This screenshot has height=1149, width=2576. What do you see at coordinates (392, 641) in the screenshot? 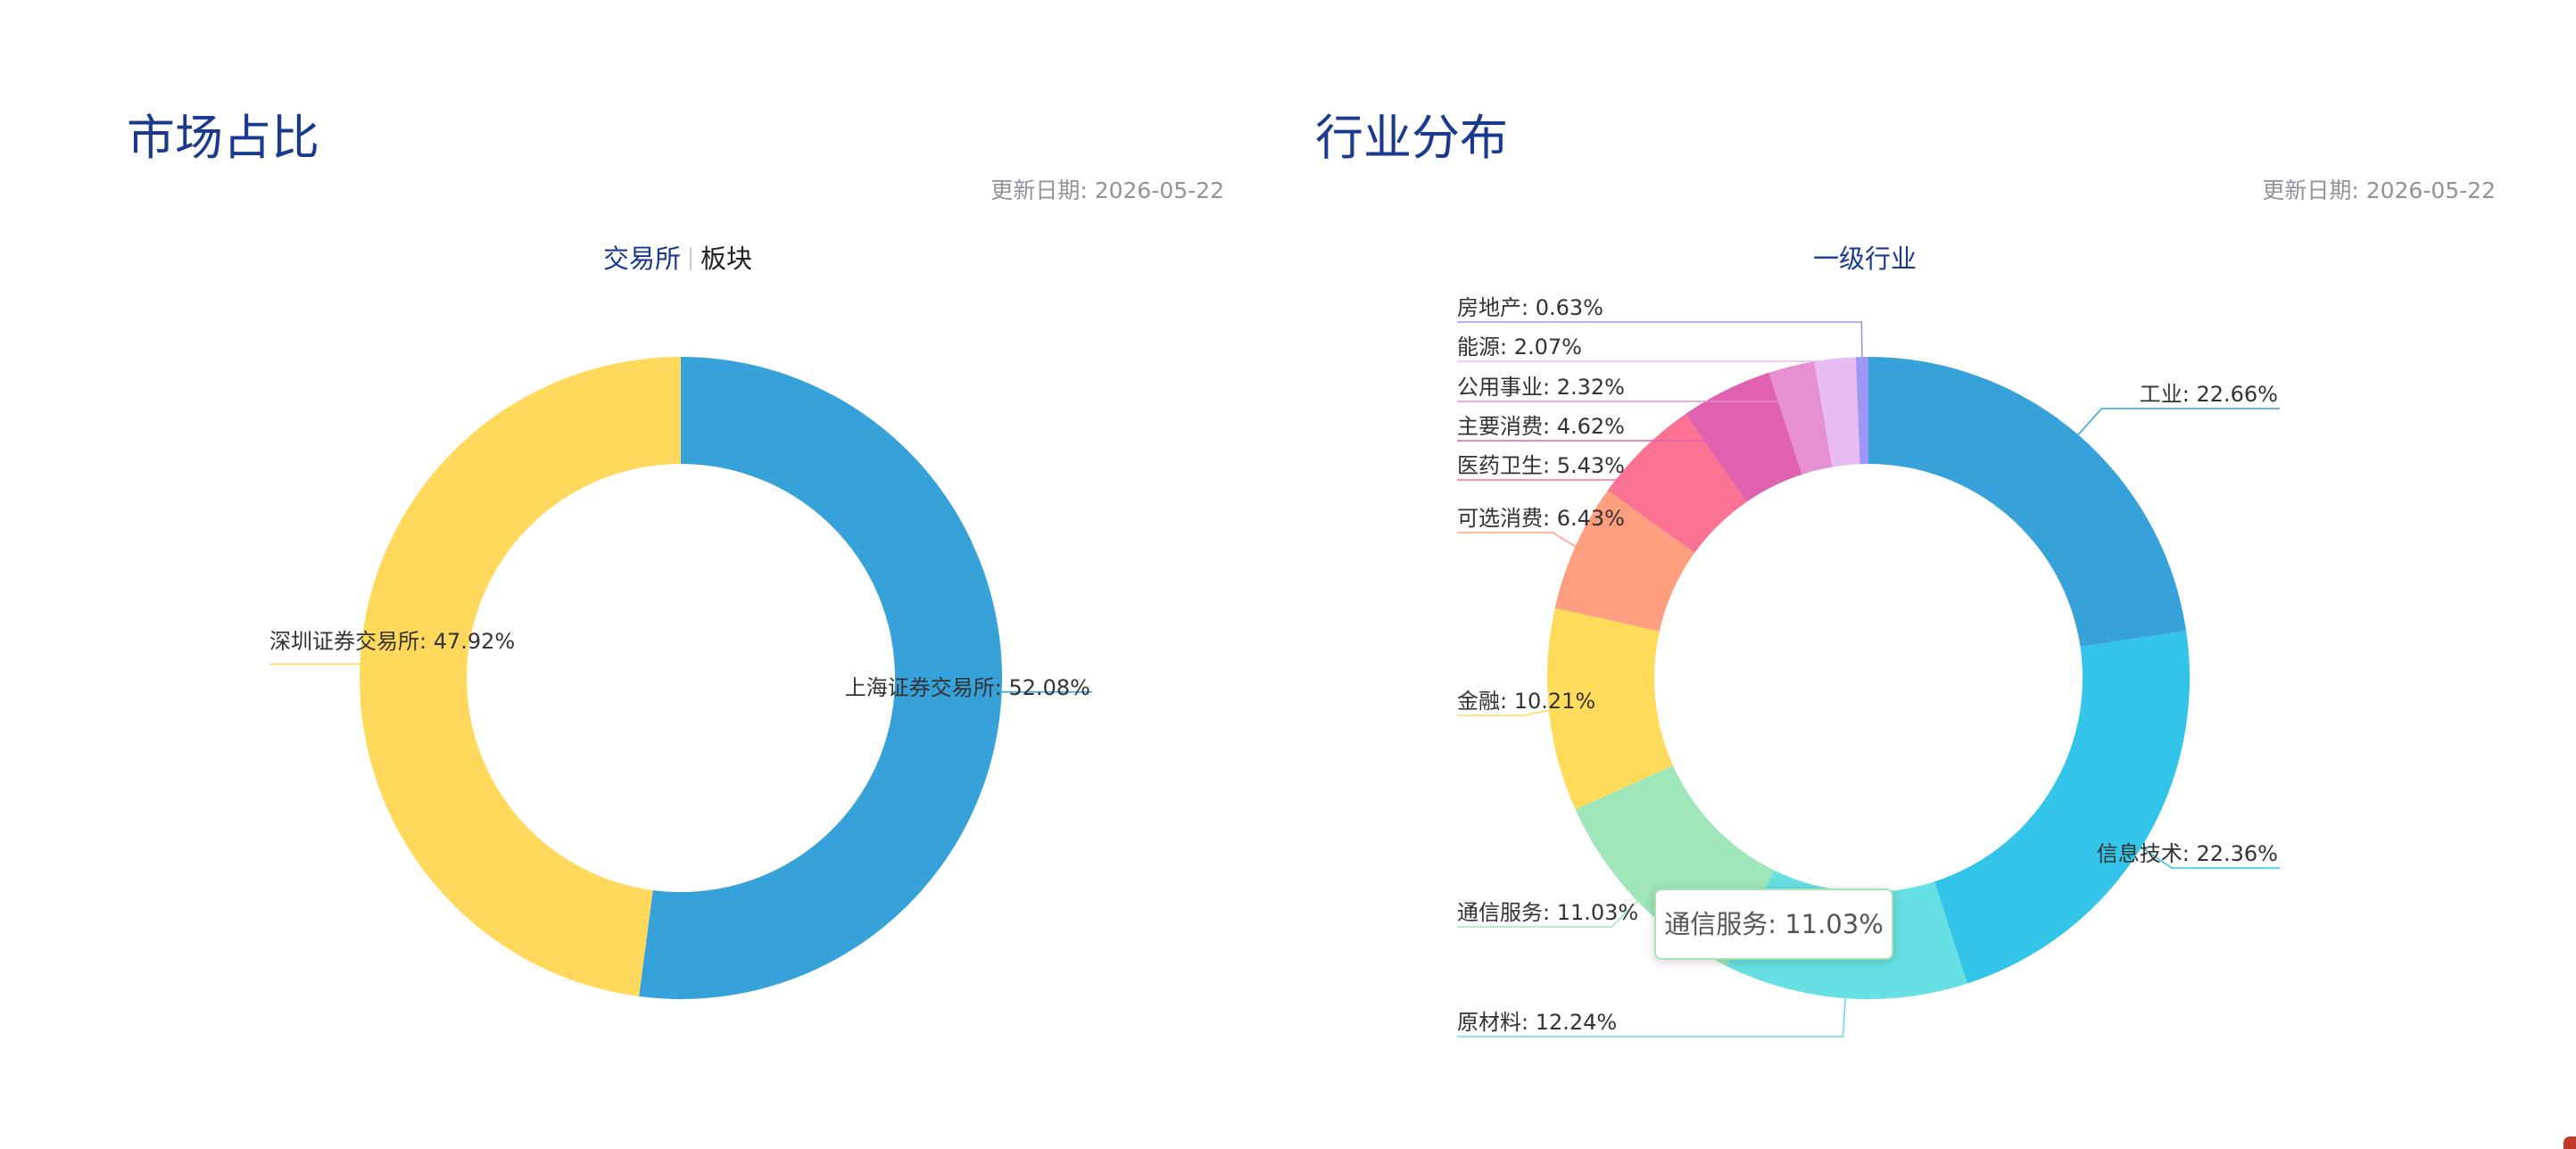
I see `slice-label-exchange-1: 深圳证券交易所: 47.92%` at bounding box center [392, 641].